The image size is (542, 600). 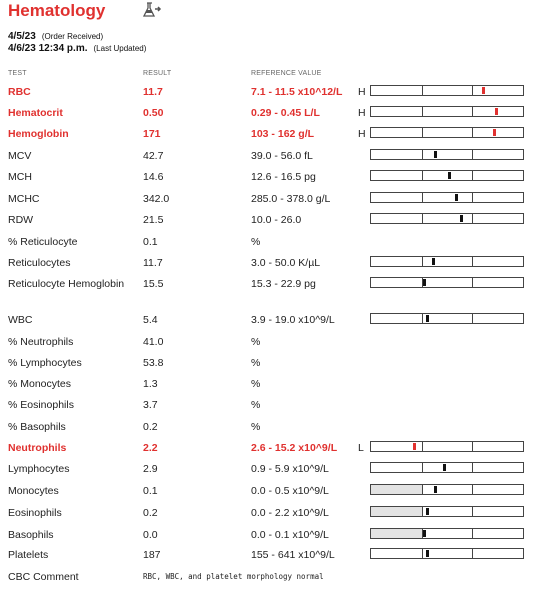 I want to click on test-name: % Reticulocyte, so click(x=43, y=242).